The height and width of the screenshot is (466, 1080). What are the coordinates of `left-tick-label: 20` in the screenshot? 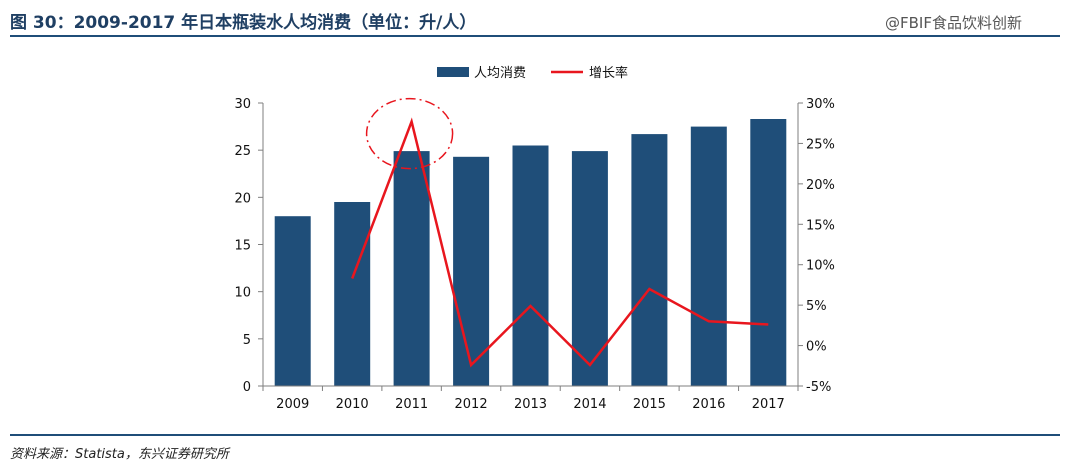 It's located at (242, 198).